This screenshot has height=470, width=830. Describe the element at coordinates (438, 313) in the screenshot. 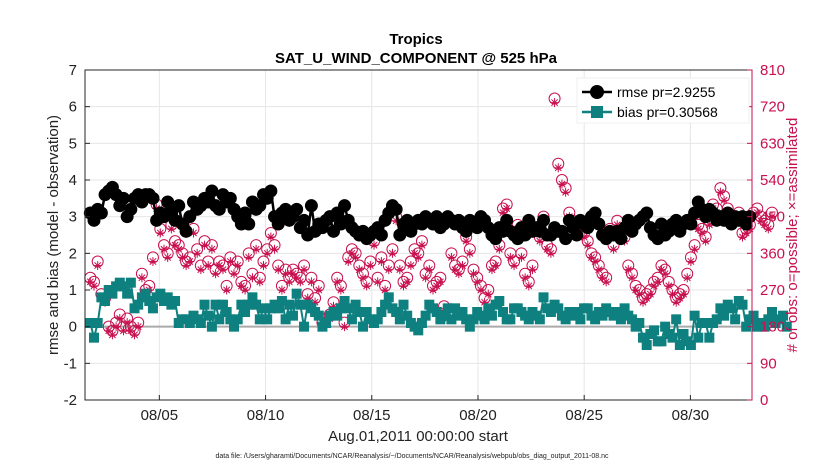

I see `bias-series` at that location.